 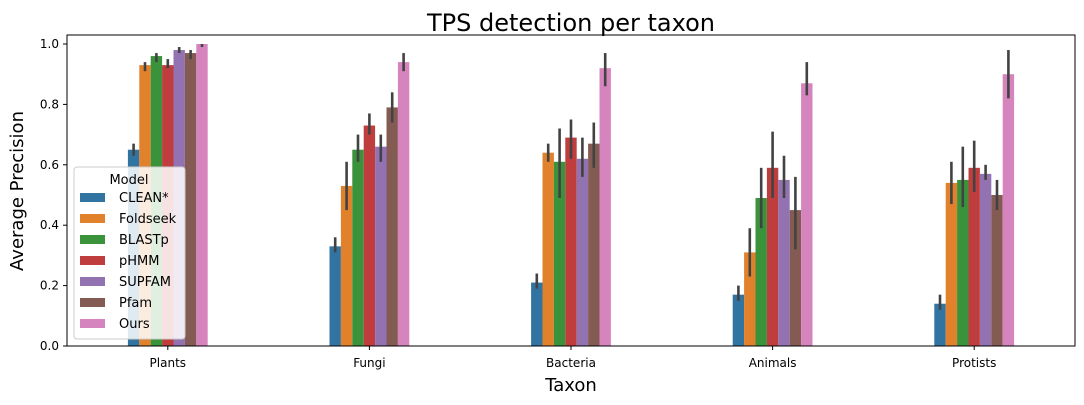 What do you see at coordinates (940, 324) in the screenshot?
I see `bar-clean-protists` at bounding box center [940, 324].